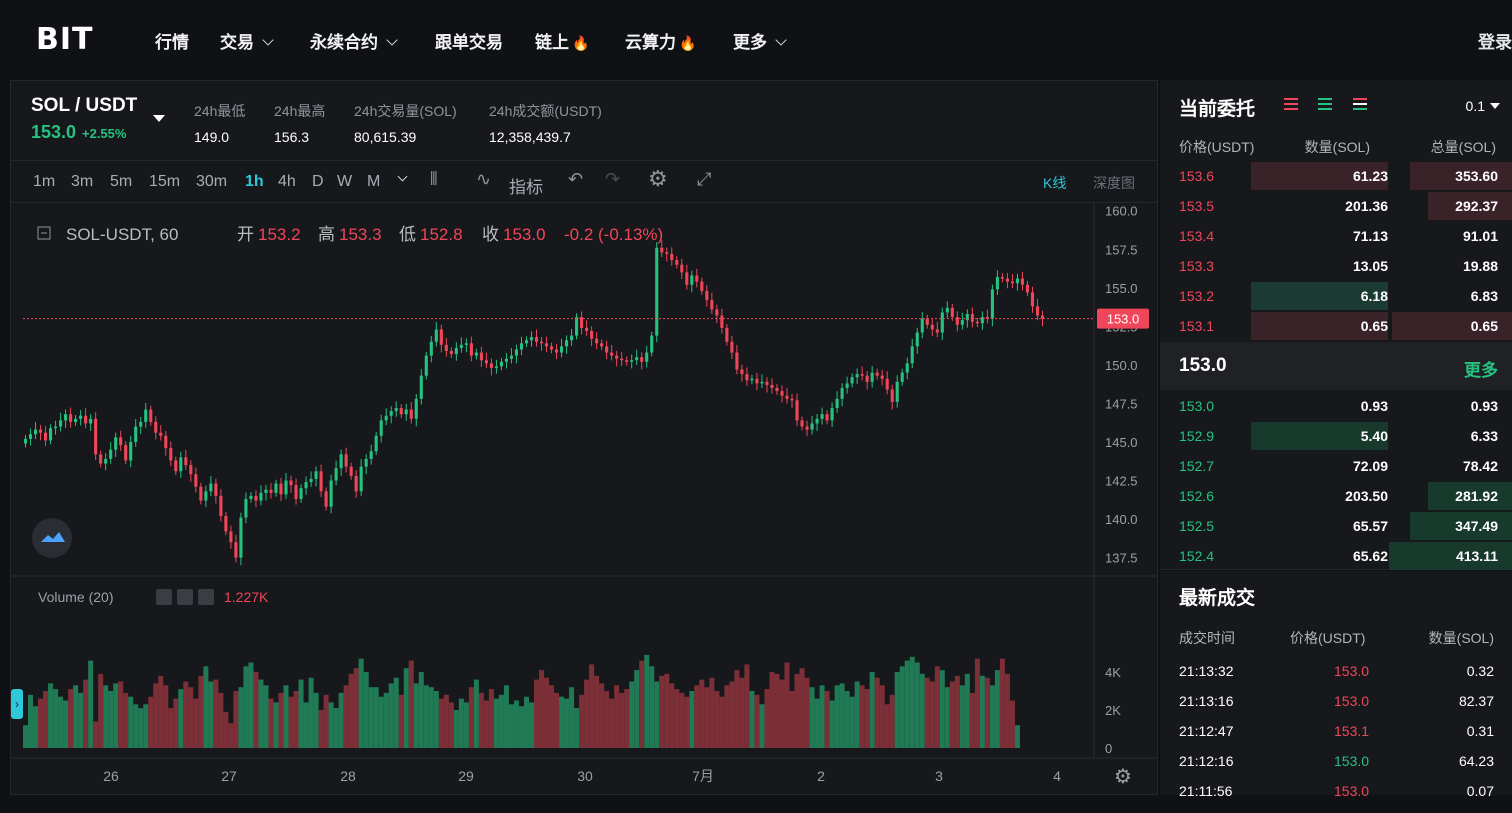  What do you see at coordinates (760, 40) in the screenshot?
I see `nav-item: 更多` at bounding box center [760, 40].